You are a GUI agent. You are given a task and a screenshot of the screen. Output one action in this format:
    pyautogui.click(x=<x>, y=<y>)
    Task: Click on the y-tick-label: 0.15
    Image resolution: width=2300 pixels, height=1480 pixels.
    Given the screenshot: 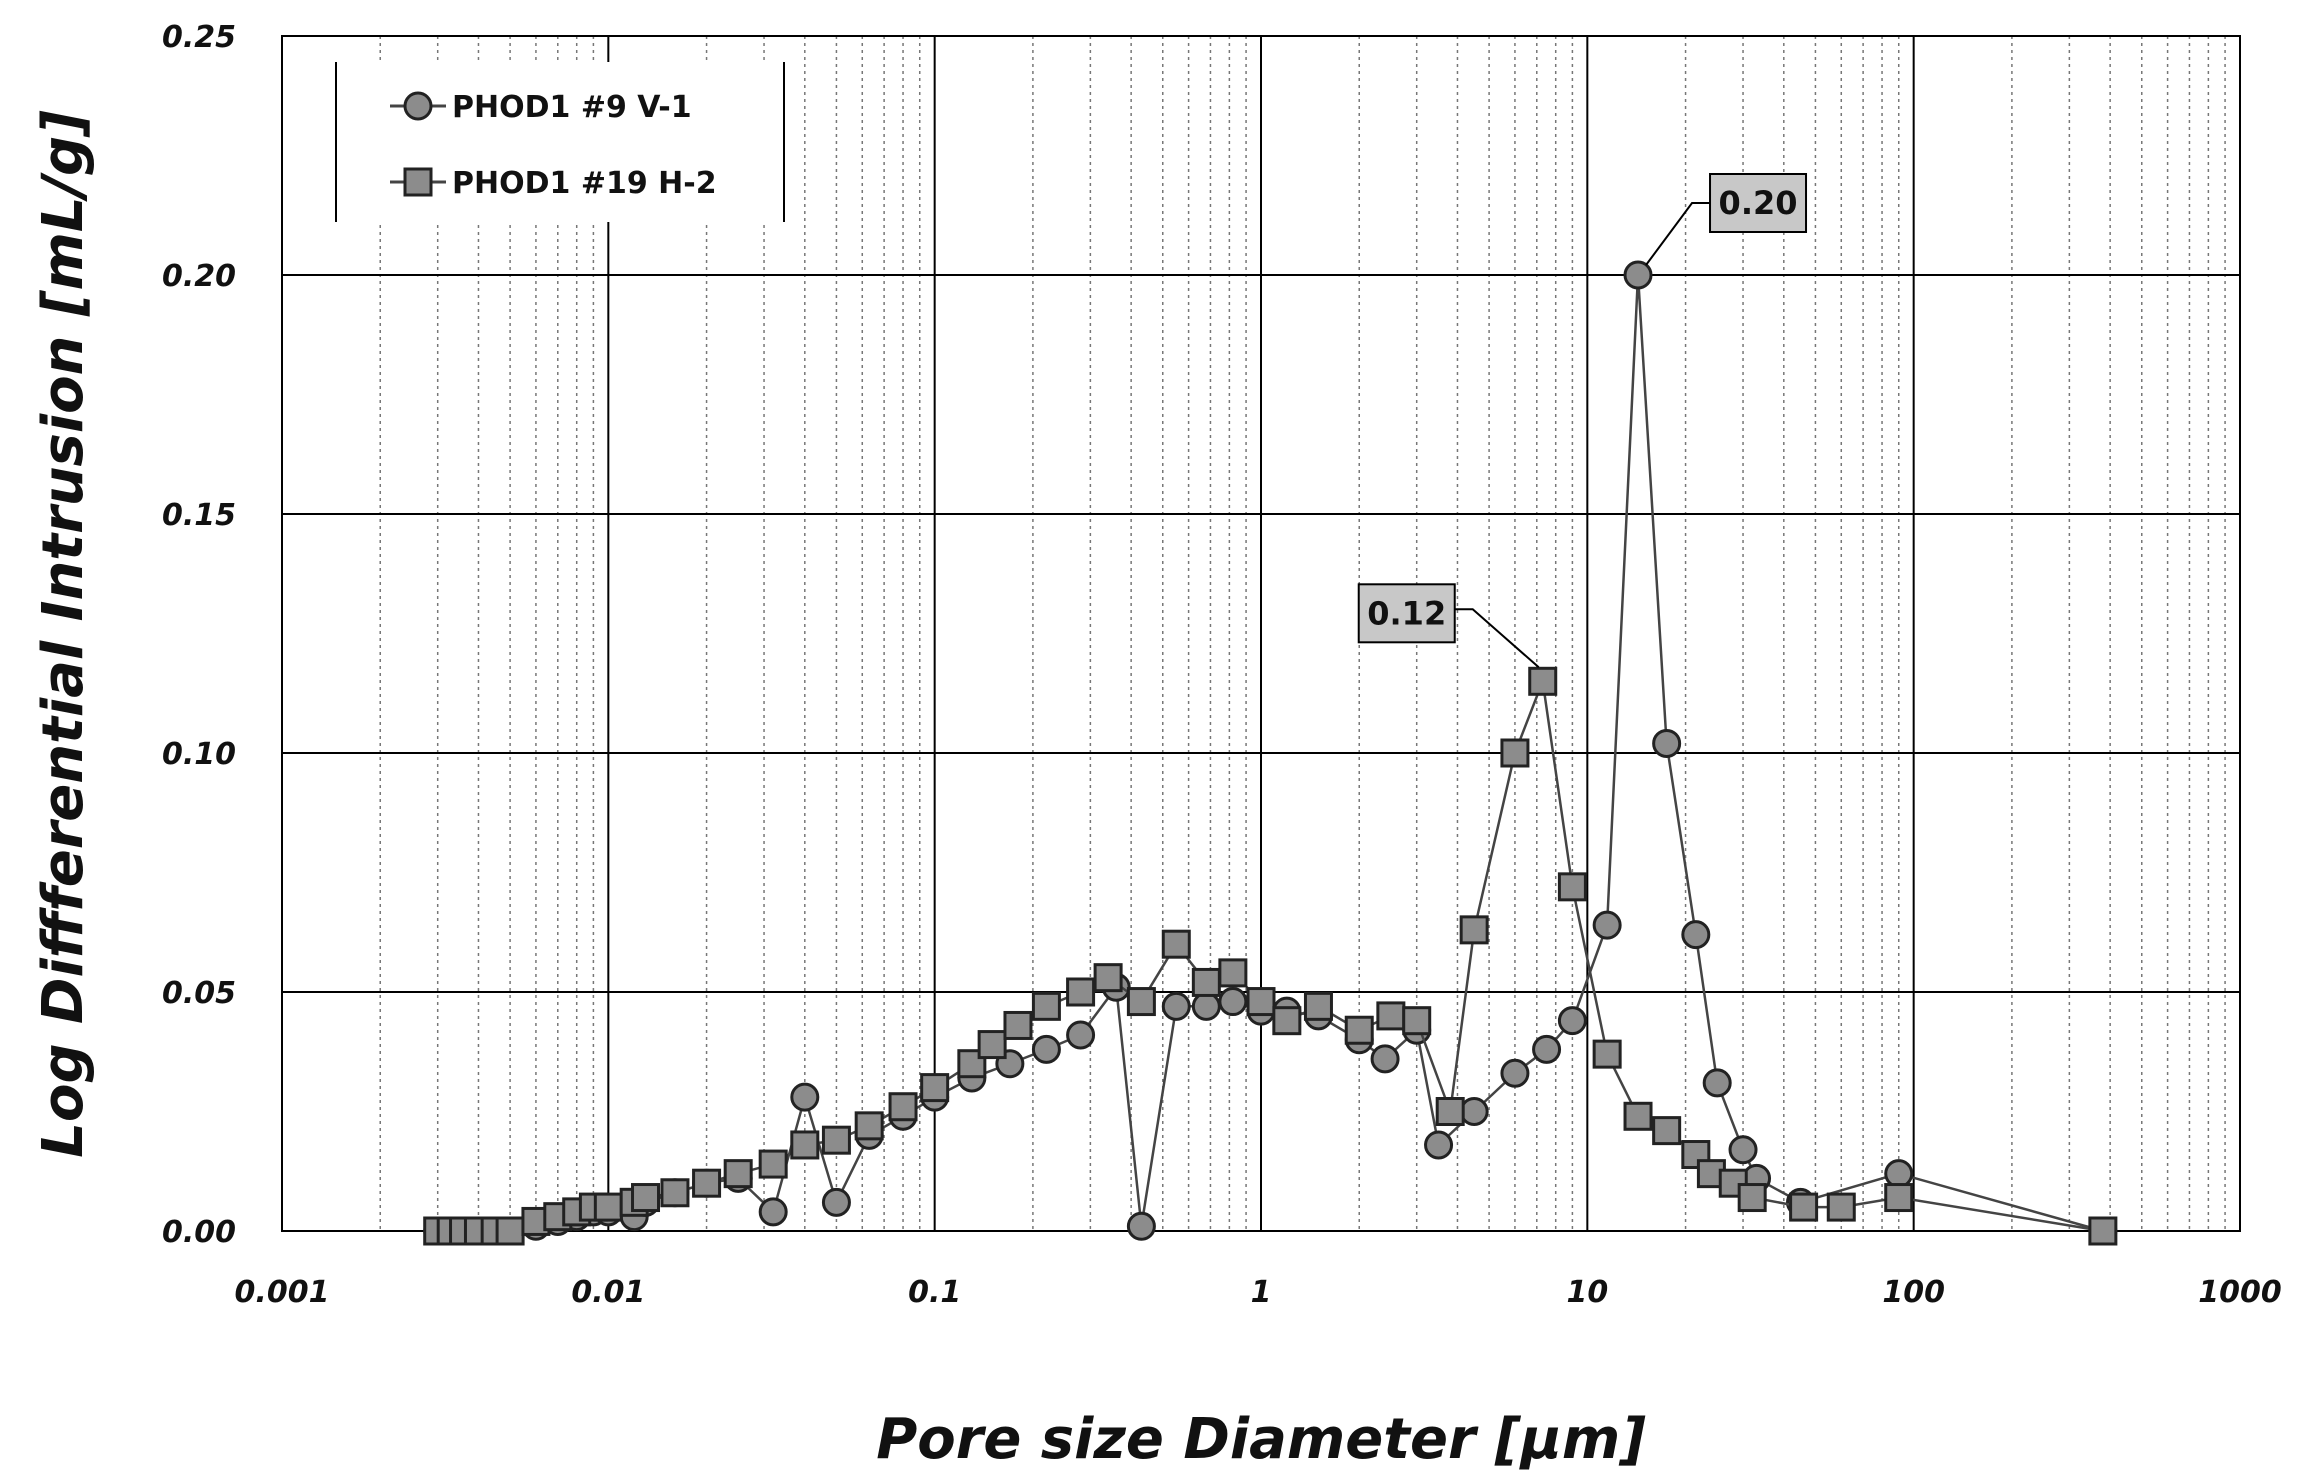 What is the action you would take?
    pyautogui.click(x=199, y=515)
    